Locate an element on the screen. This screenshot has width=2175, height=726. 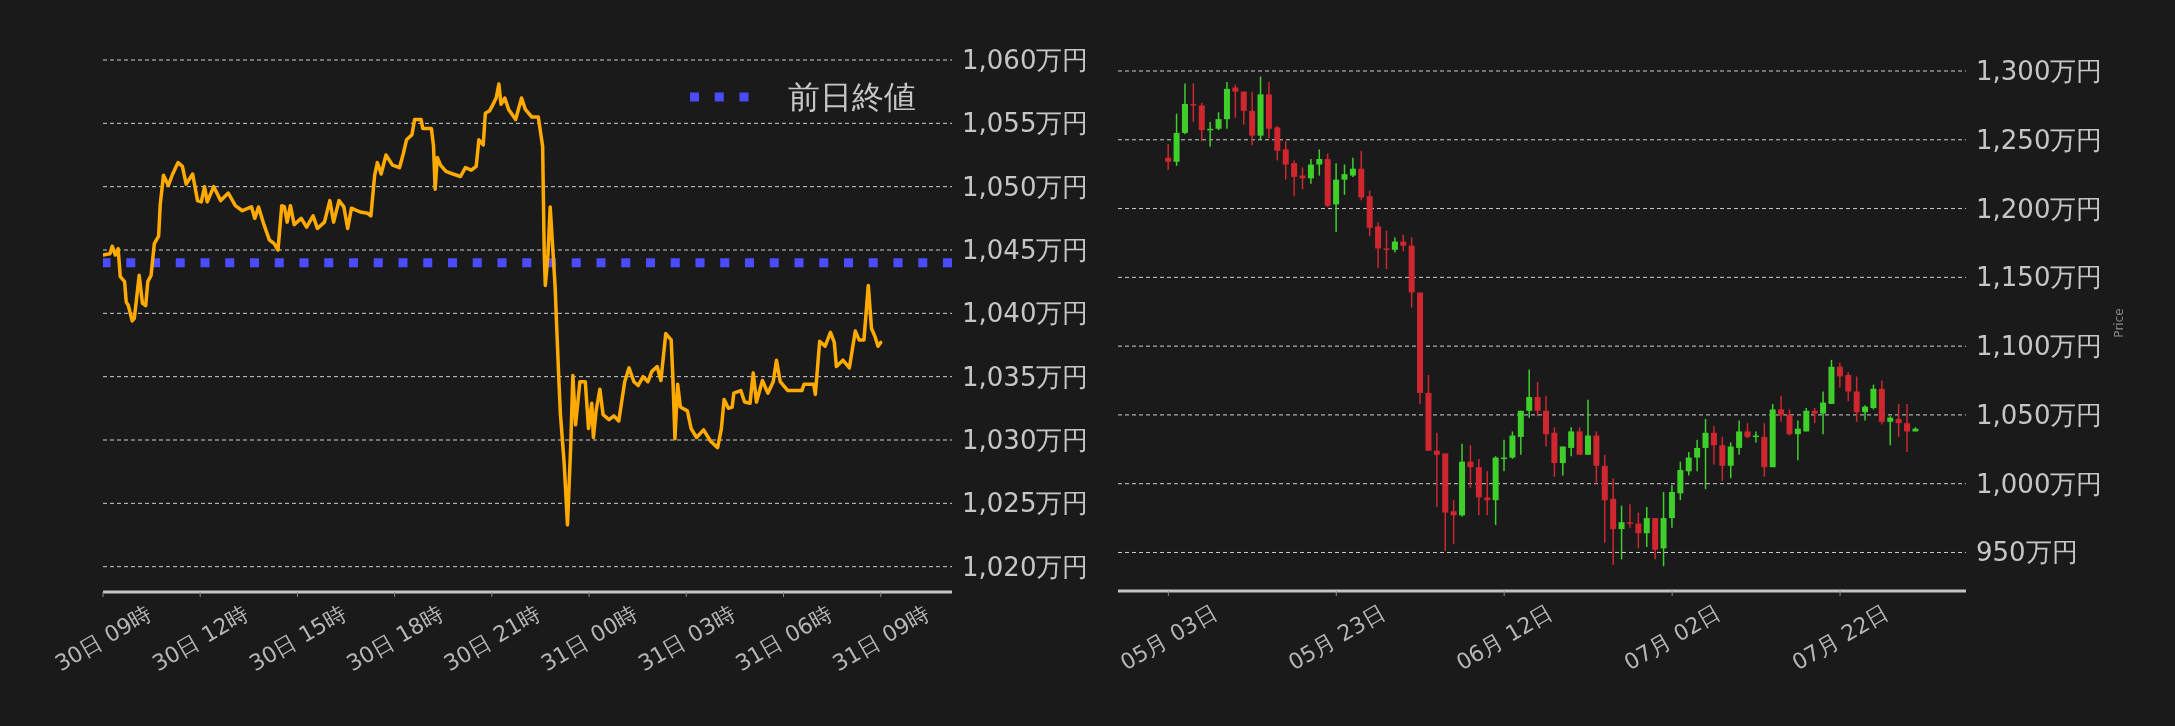
y-tick-label: 1,035万円 is located at coordinates (1025, 376).